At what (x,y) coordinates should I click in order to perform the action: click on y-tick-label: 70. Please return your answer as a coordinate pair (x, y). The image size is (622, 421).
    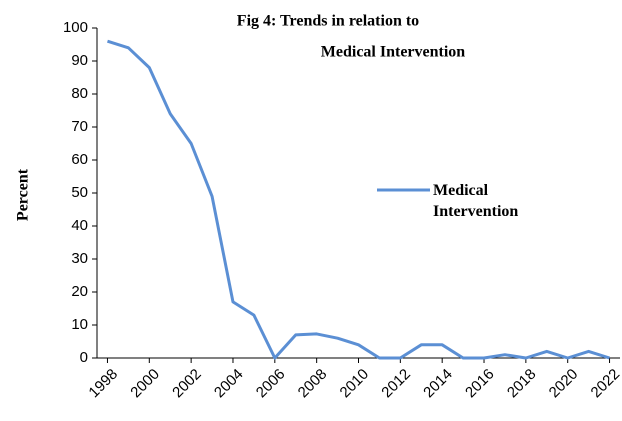
    Looking at the image, I should click on (79, 126).